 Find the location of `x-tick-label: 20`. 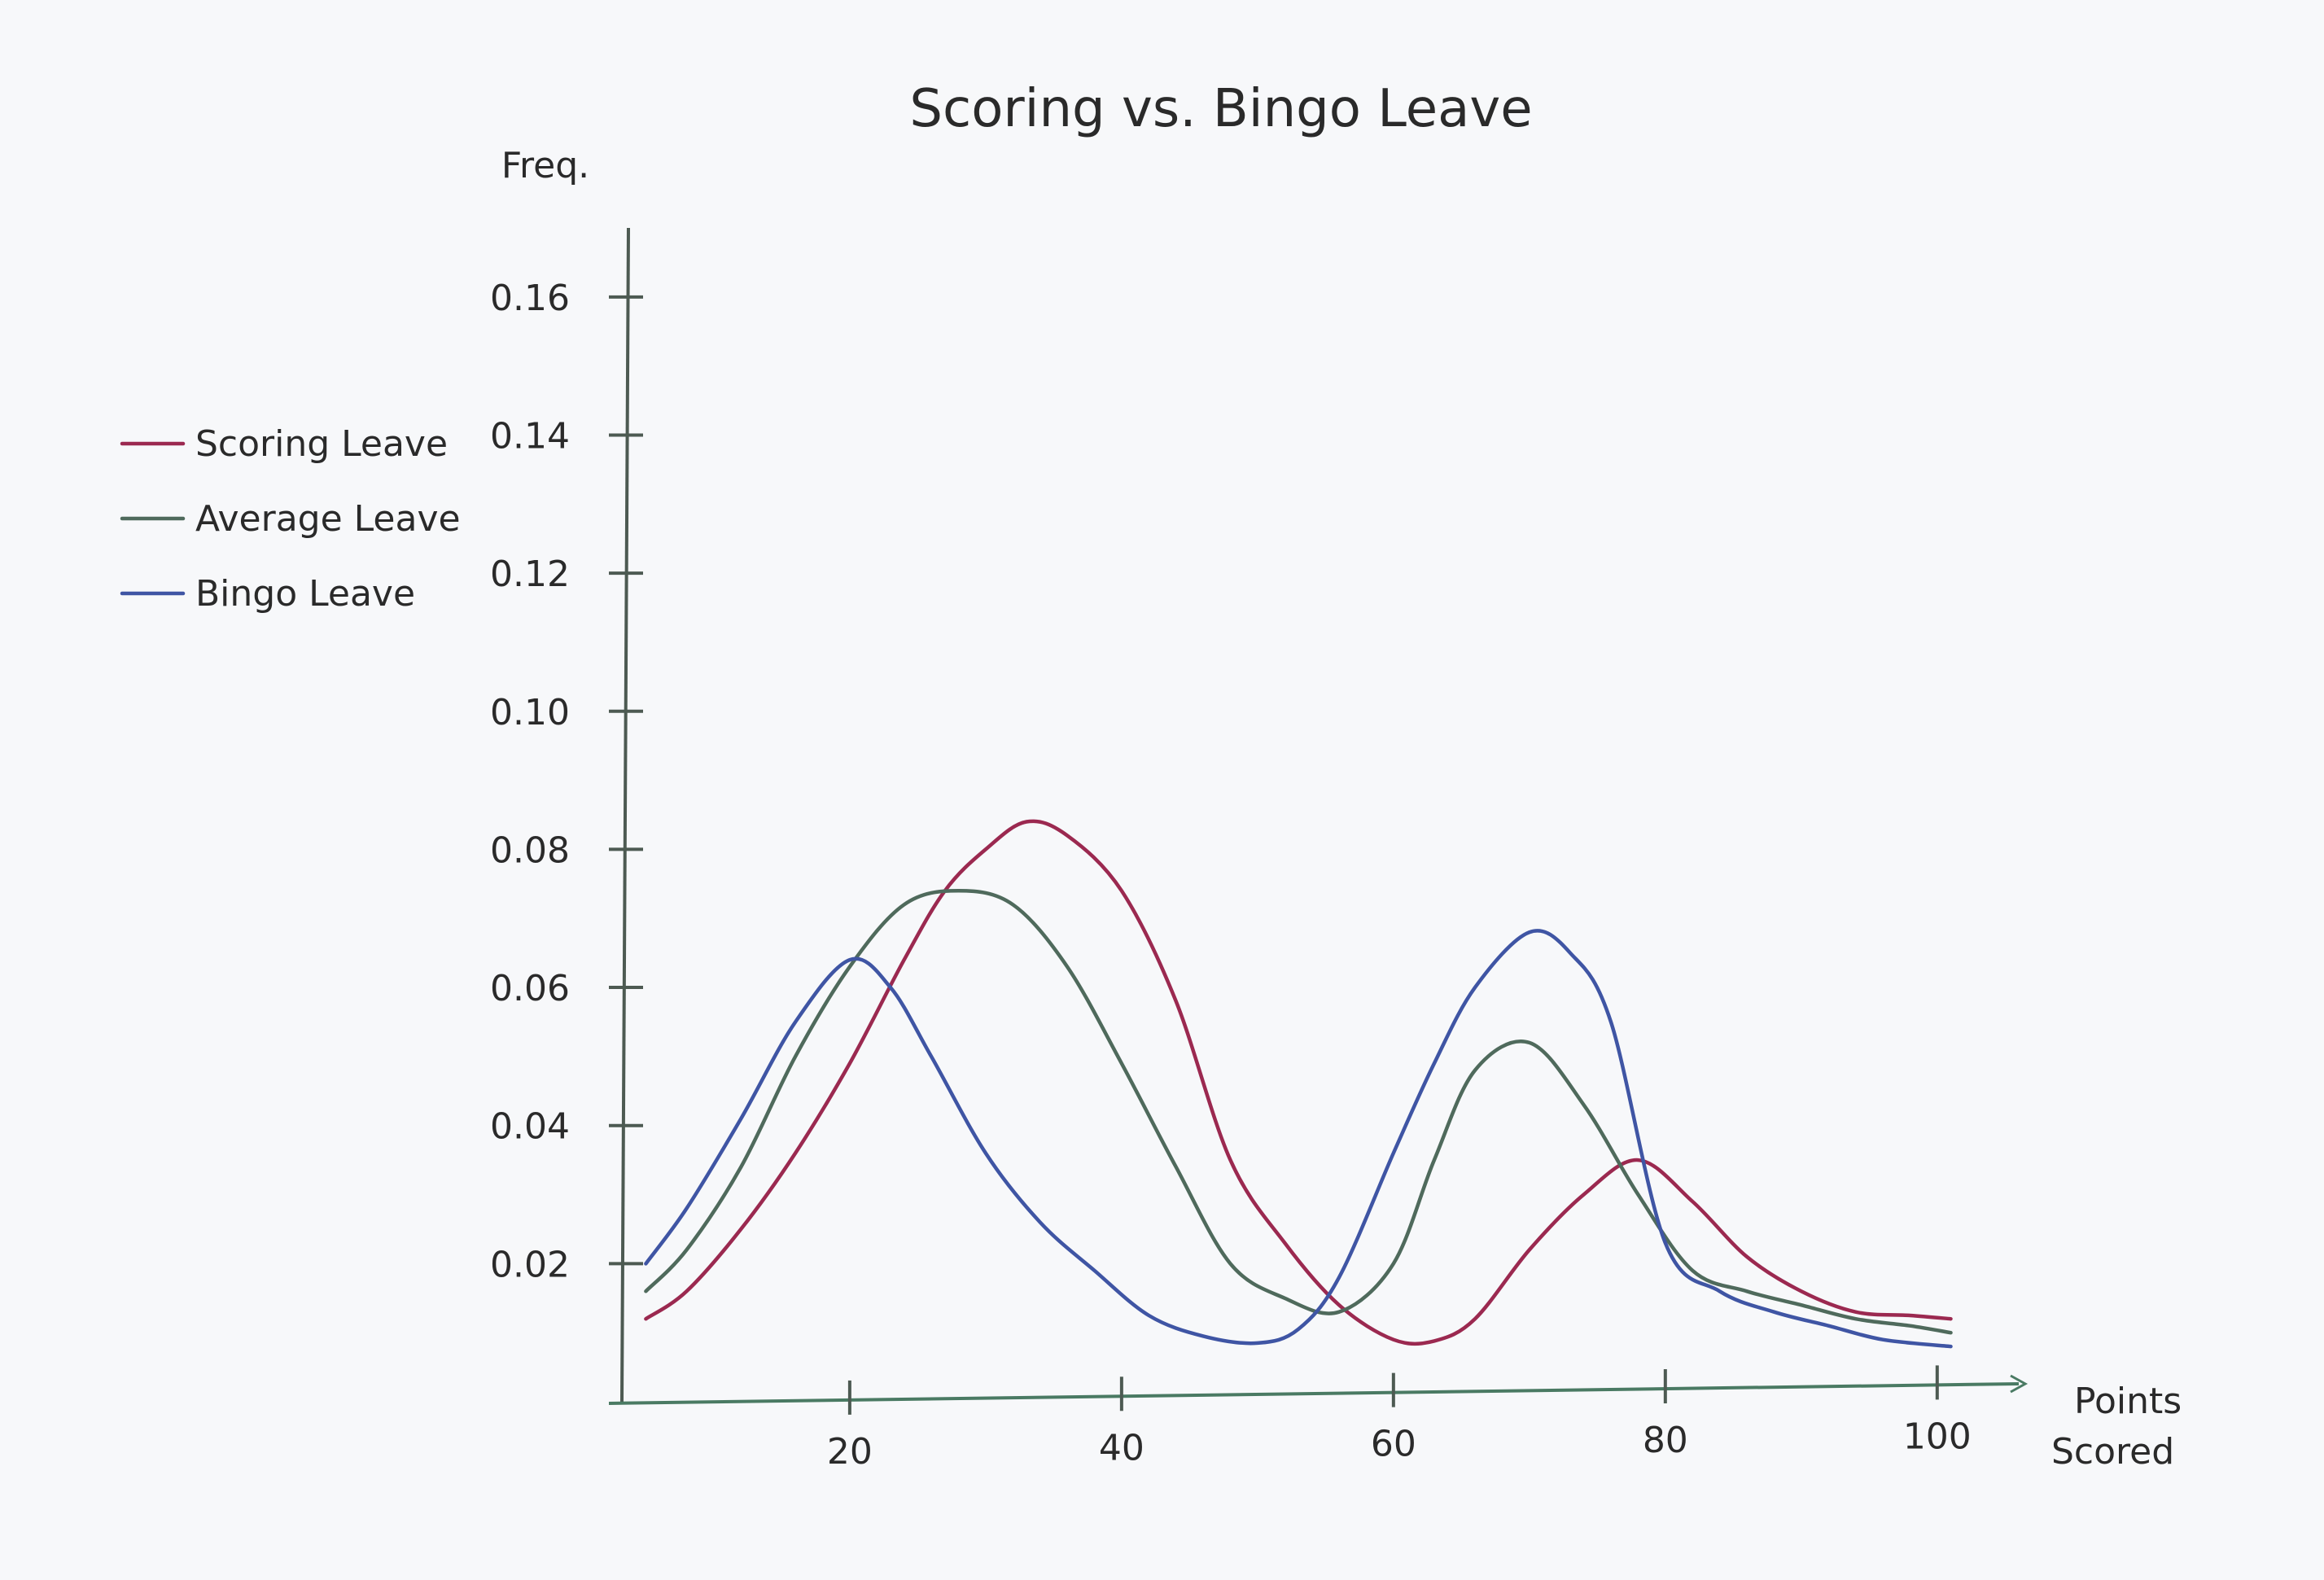

x-tick-label: 20 is located at coordinates (850, 1452).